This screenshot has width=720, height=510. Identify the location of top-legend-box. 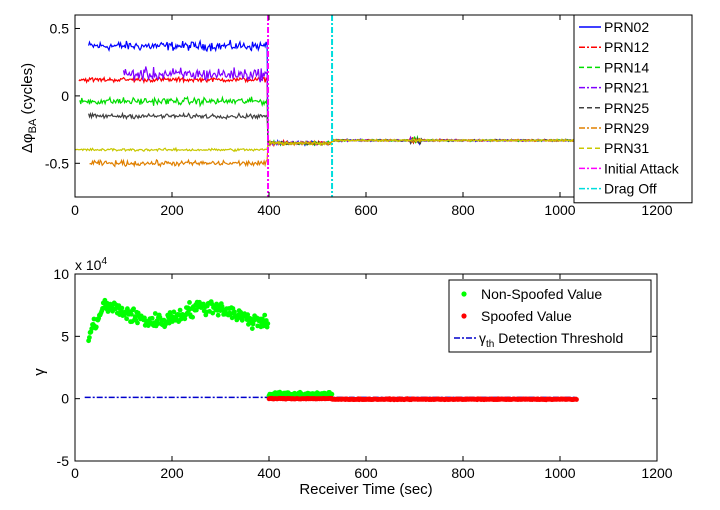
(633, 109).